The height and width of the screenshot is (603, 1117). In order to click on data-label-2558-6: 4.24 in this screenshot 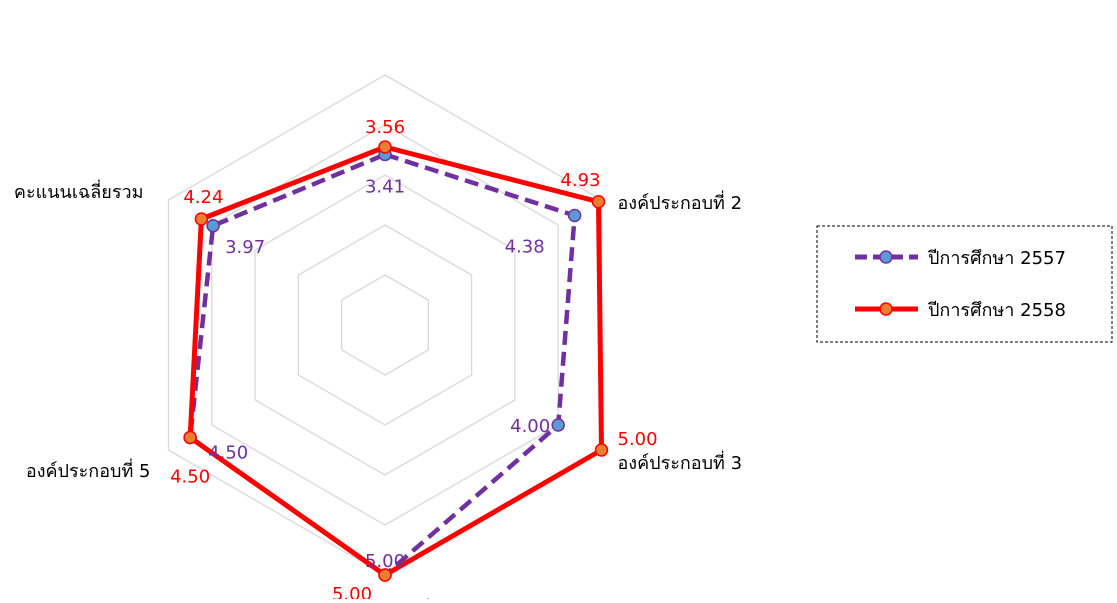, I will do `click(203, 197)`.